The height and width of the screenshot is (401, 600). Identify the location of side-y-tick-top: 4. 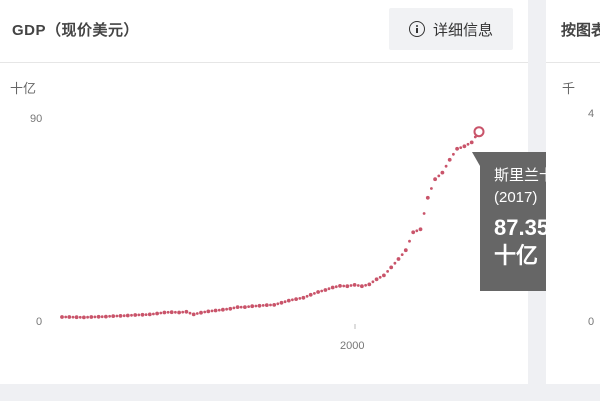
(591, 114).